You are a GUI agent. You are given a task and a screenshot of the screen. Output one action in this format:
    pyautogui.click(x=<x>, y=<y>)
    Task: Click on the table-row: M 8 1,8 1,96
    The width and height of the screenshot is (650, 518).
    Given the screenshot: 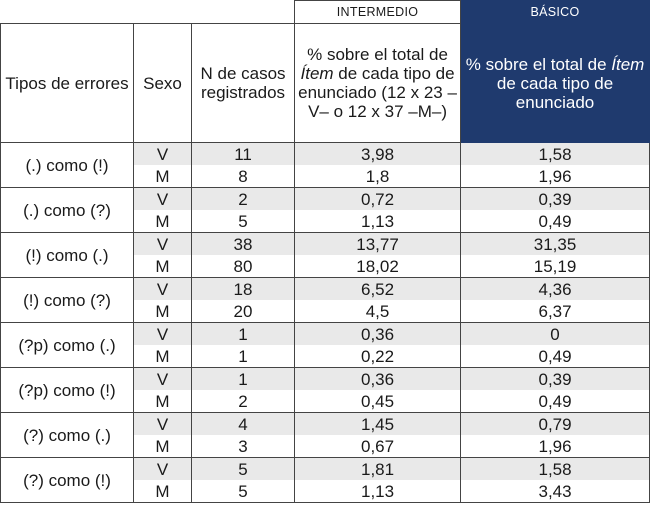 What is the action you would take?
    pyautogui.click(x=325, y=176)
    